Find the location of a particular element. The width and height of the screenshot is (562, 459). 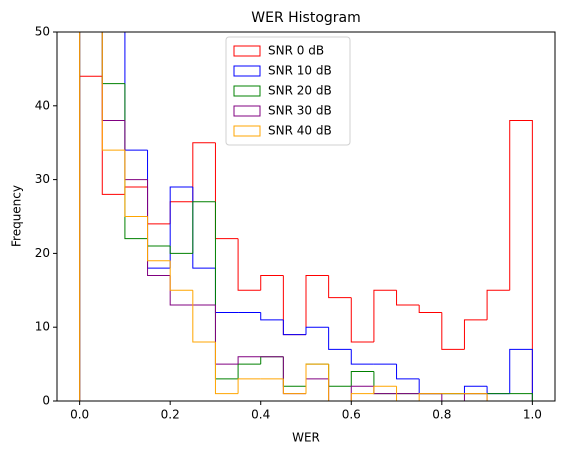

x-tick-label: 0.6 is located at coordinates (351, 415).